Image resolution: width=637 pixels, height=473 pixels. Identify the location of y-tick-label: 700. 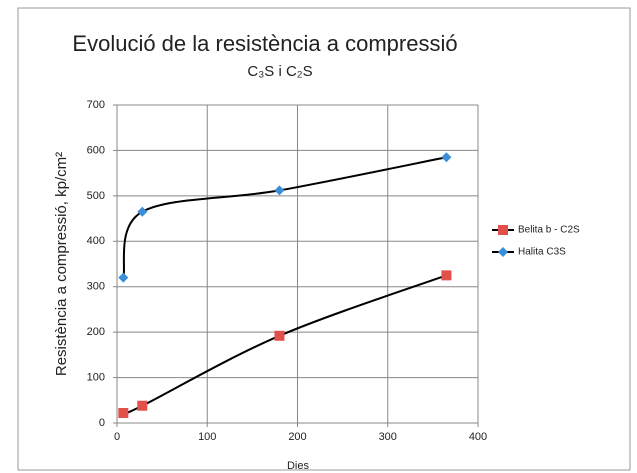
(96, 105).